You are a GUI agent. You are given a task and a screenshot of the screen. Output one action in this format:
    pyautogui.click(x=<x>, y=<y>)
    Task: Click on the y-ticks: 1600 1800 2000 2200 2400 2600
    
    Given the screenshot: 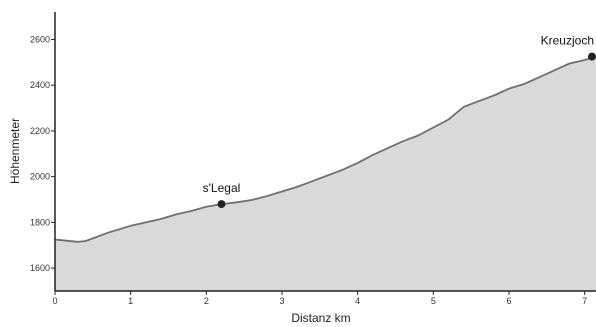 What is the action you would take?
    pyautogui.click(x=42, y=153)
    